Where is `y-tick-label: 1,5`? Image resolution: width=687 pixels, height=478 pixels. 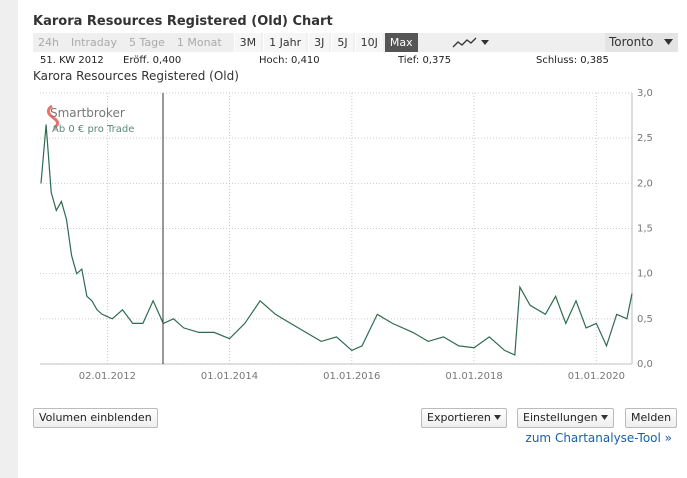 y-tick-label: 1,5 is located at coordinates (645, 229).